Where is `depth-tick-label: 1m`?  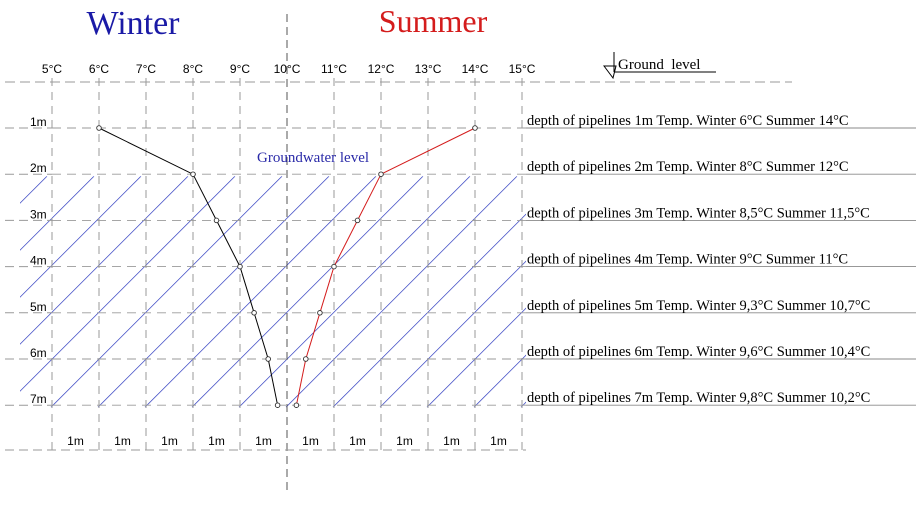 depth-tick-label: 1m is located at coordinates (38, 122).